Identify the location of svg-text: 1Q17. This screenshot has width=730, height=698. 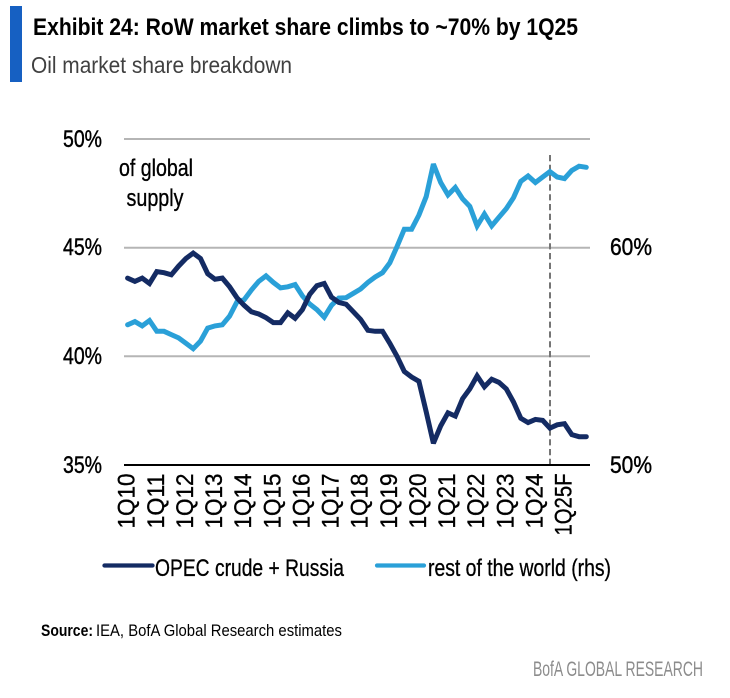
(331, 501).